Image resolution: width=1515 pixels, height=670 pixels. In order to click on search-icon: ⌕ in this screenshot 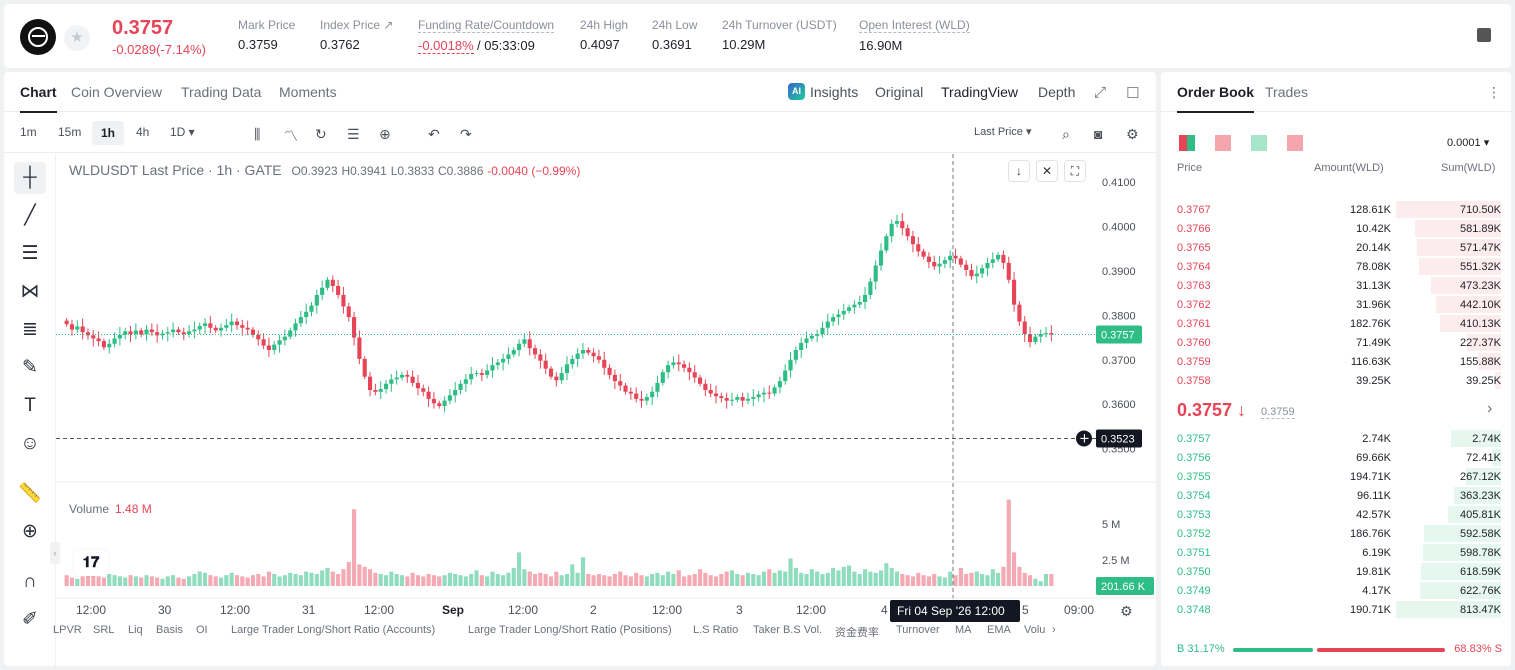, I will do `click(1066, 134)`.